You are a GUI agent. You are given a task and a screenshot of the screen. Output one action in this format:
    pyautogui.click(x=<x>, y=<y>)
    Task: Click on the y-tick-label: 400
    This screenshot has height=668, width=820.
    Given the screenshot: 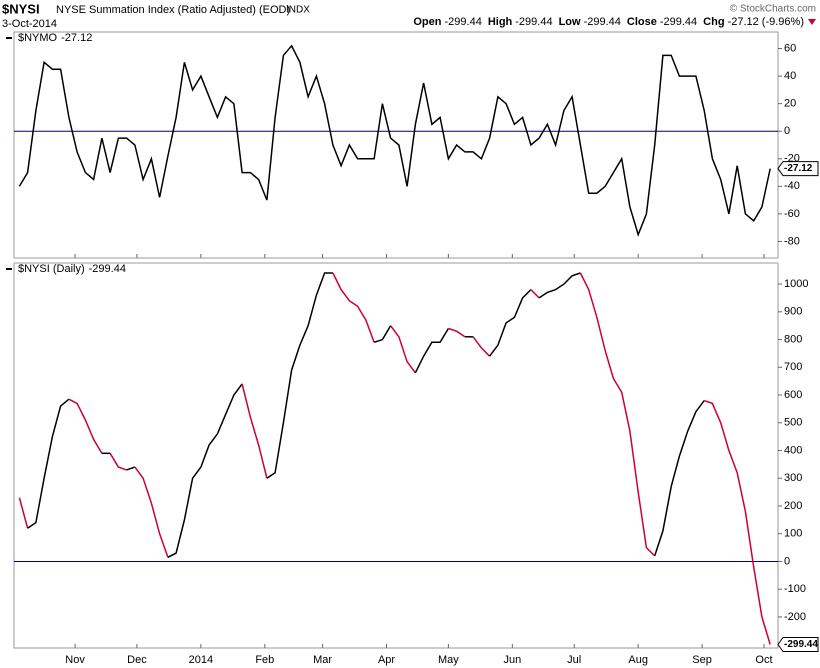 What is the action you would take?
    pyautogui.click(x=793, y=450)
    